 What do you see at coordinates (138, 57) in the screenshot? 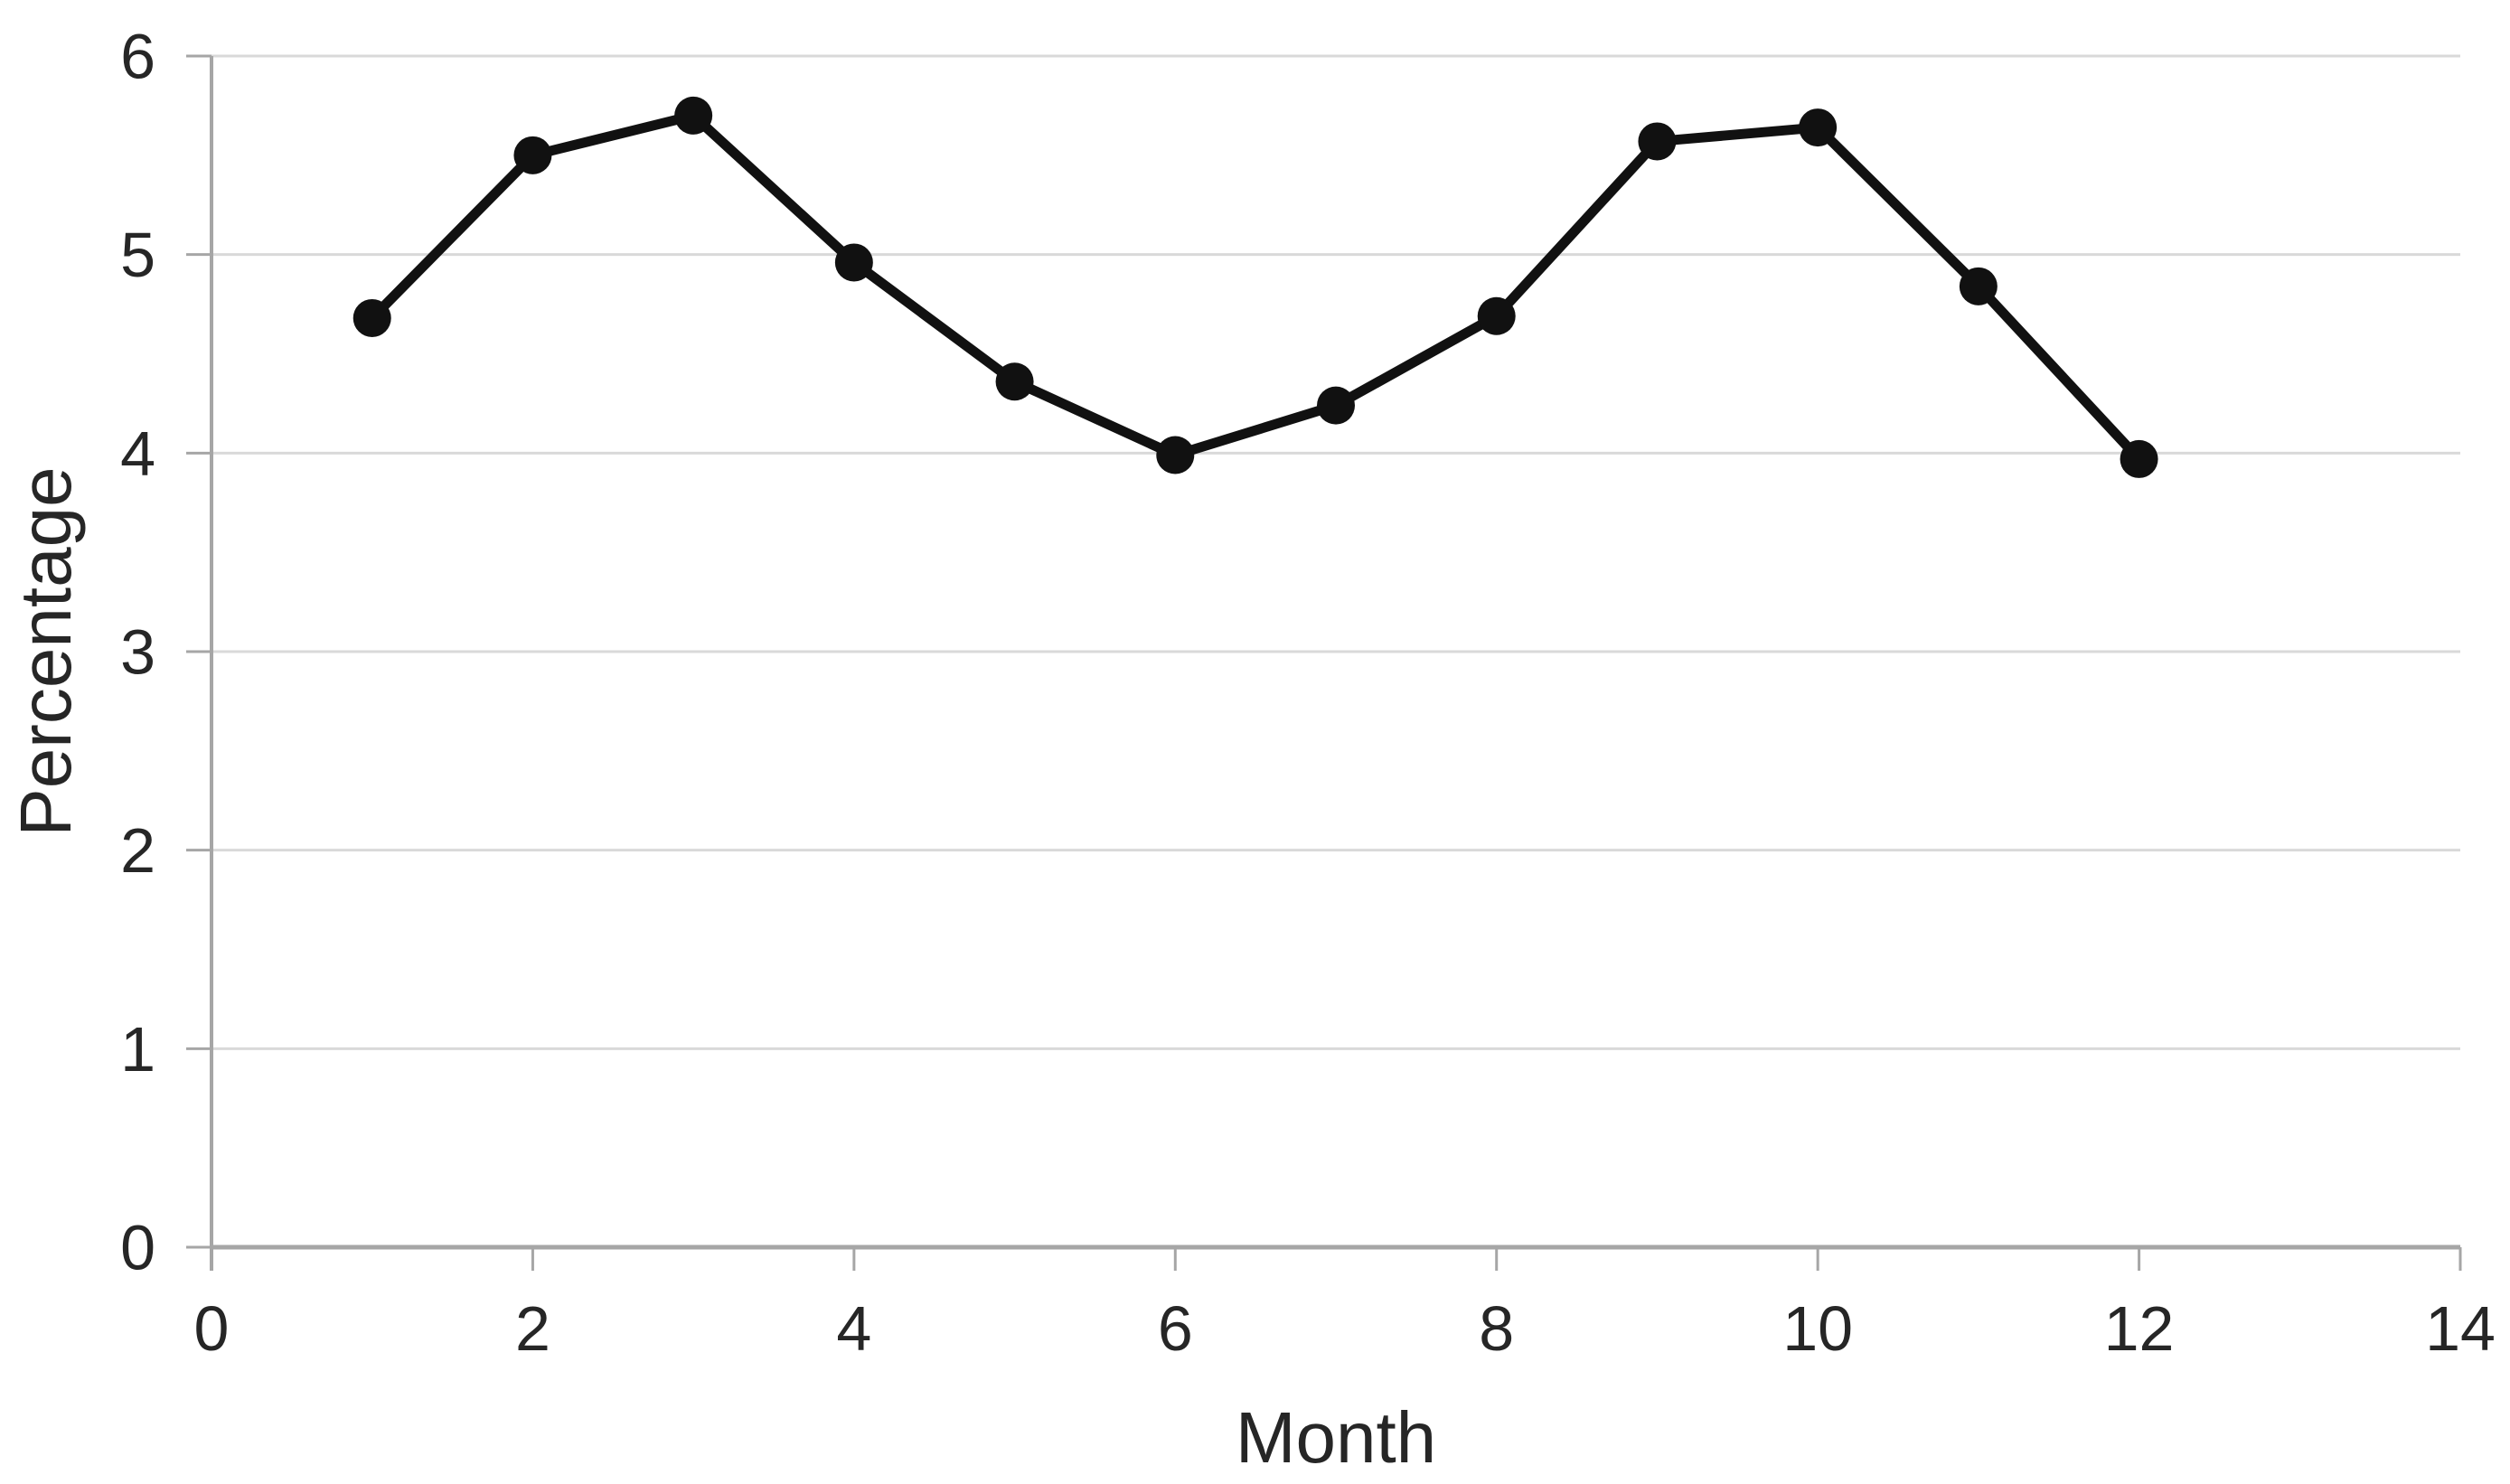
I see `y-tick-label: 6` at bounding box center [138, 57].